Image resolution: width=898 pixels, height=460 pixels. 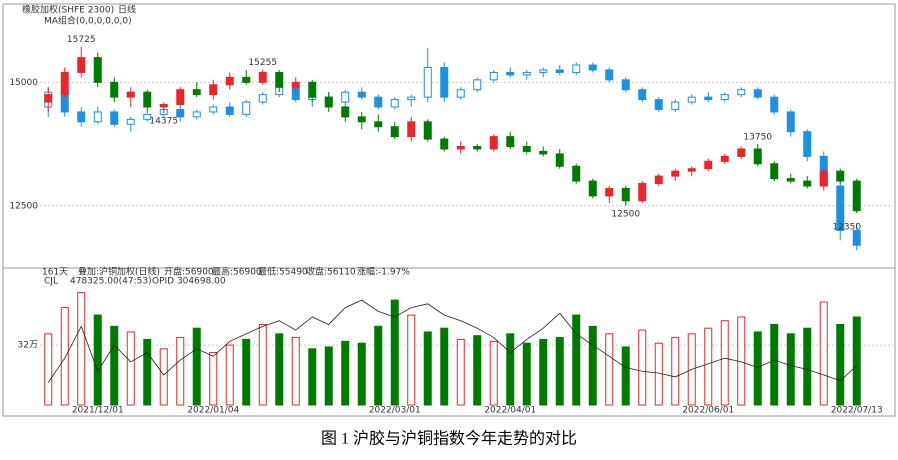 What do you see at coordinates (51, 282) in the screenshot?
I see `volume-title: CJL` at bounding box center [51, 282].